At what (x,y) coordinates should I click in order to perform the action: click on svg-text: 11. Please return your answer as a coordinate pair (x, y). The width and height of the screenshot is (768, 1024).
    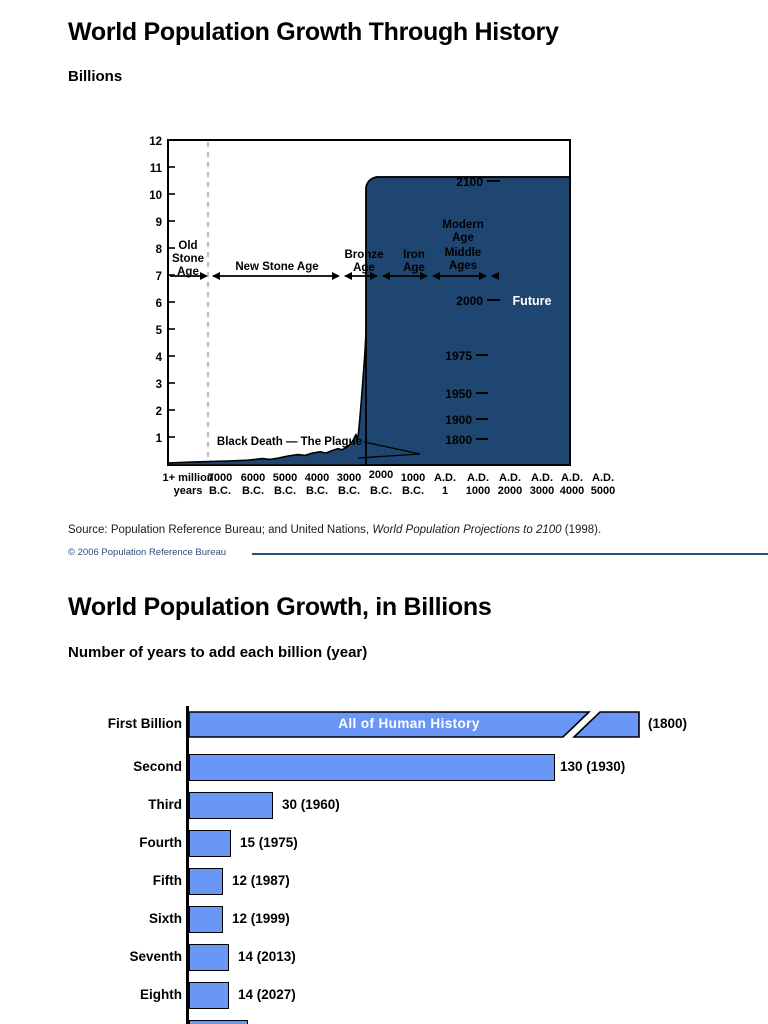
    Looking at the image, I should click on (156, 169).